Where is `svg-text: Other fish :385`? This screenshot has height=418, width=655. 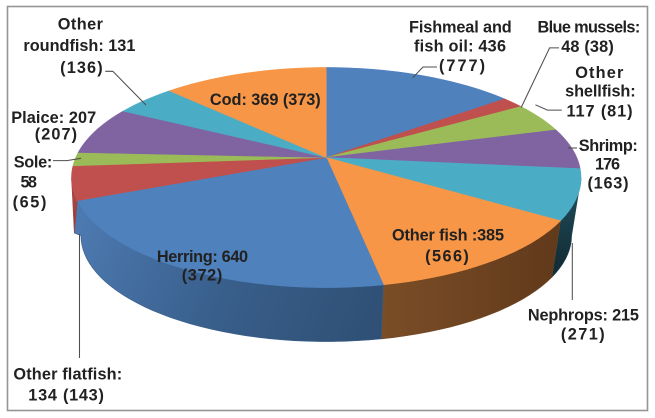 svg-text: Other fish :385 is located at coordinates (448, 236).